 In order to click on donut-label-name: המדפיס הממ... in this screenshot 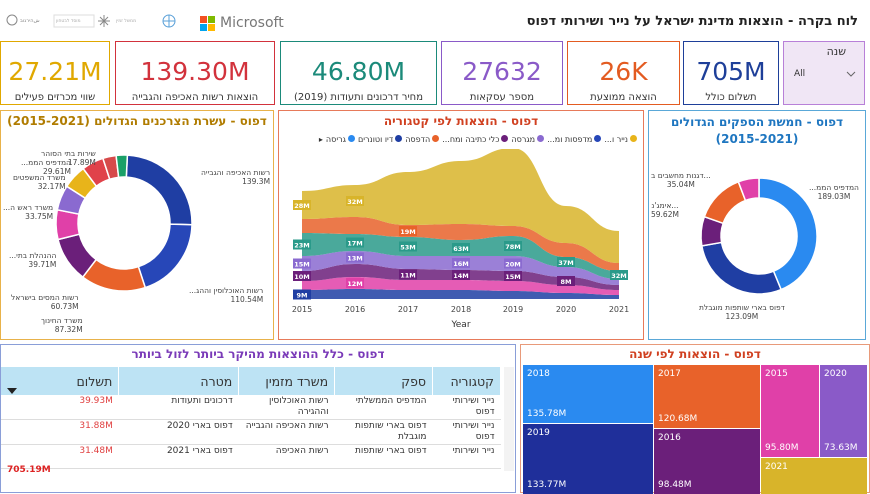, I will do `click(834, 187)`.